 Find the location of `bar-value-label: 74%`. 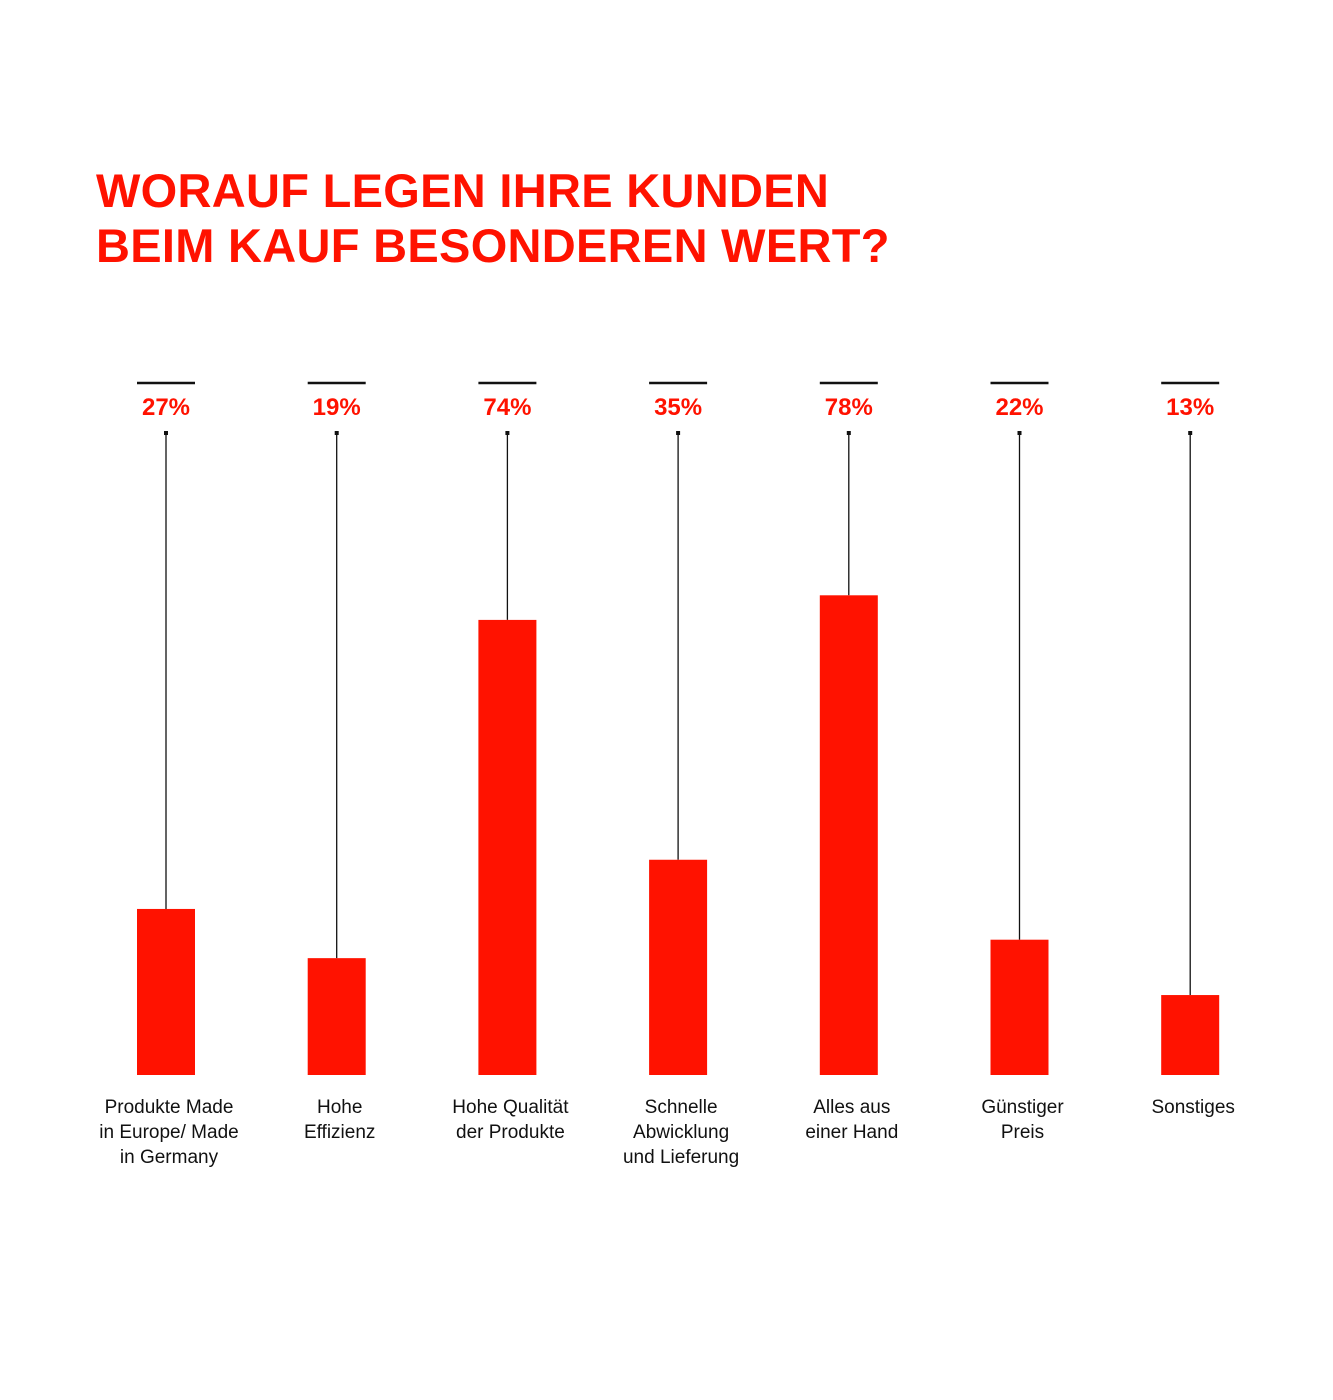

bar-value-label: 74% is located at coordinates (507, 407).